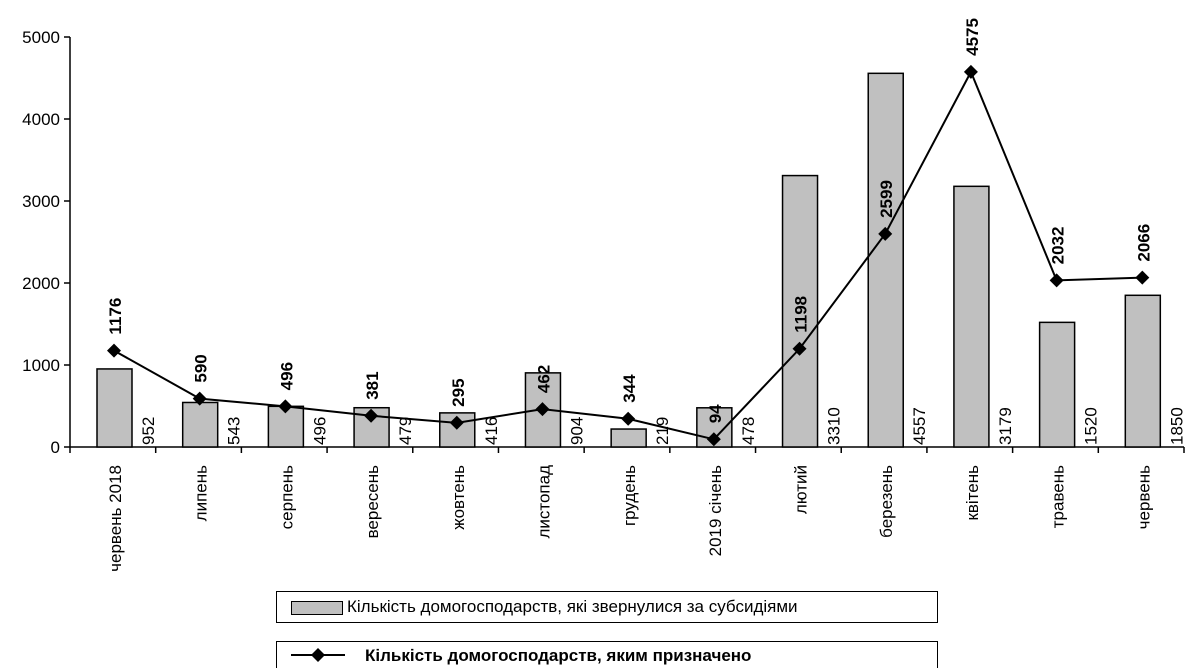 The image size is (1192, 668). I want to click on x-tick-label: вересень, so click(372, 502).